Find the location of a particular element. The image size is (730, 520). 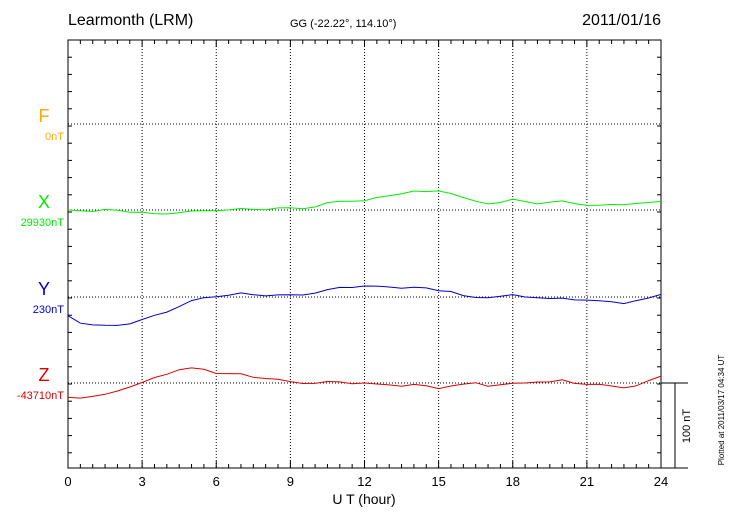

component-letter: F is located at coordinates (44, 116).